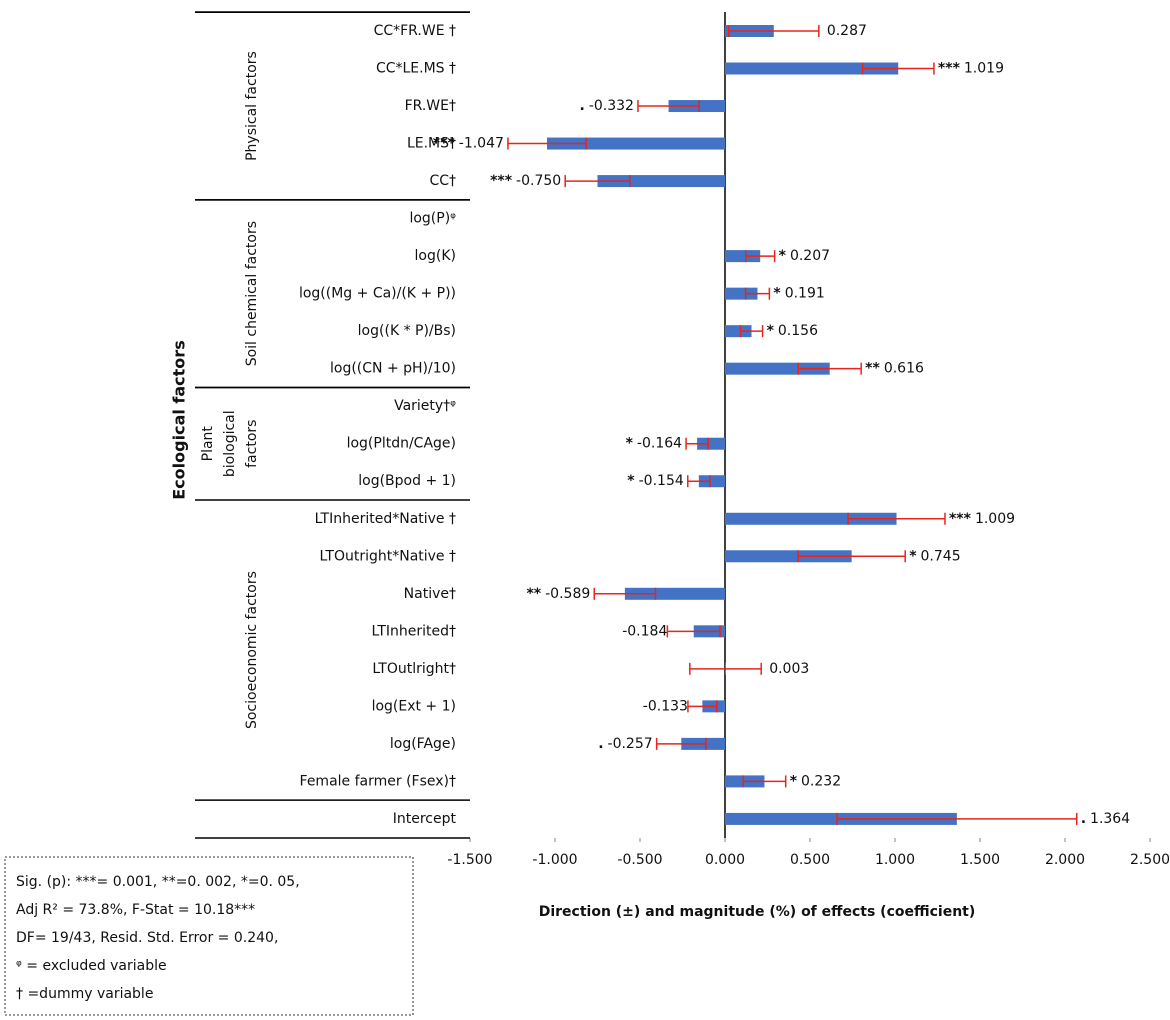  Describe the element at coordinates (430, 106) in the screenshot. I see `category-label: FR.WE†` at that location.